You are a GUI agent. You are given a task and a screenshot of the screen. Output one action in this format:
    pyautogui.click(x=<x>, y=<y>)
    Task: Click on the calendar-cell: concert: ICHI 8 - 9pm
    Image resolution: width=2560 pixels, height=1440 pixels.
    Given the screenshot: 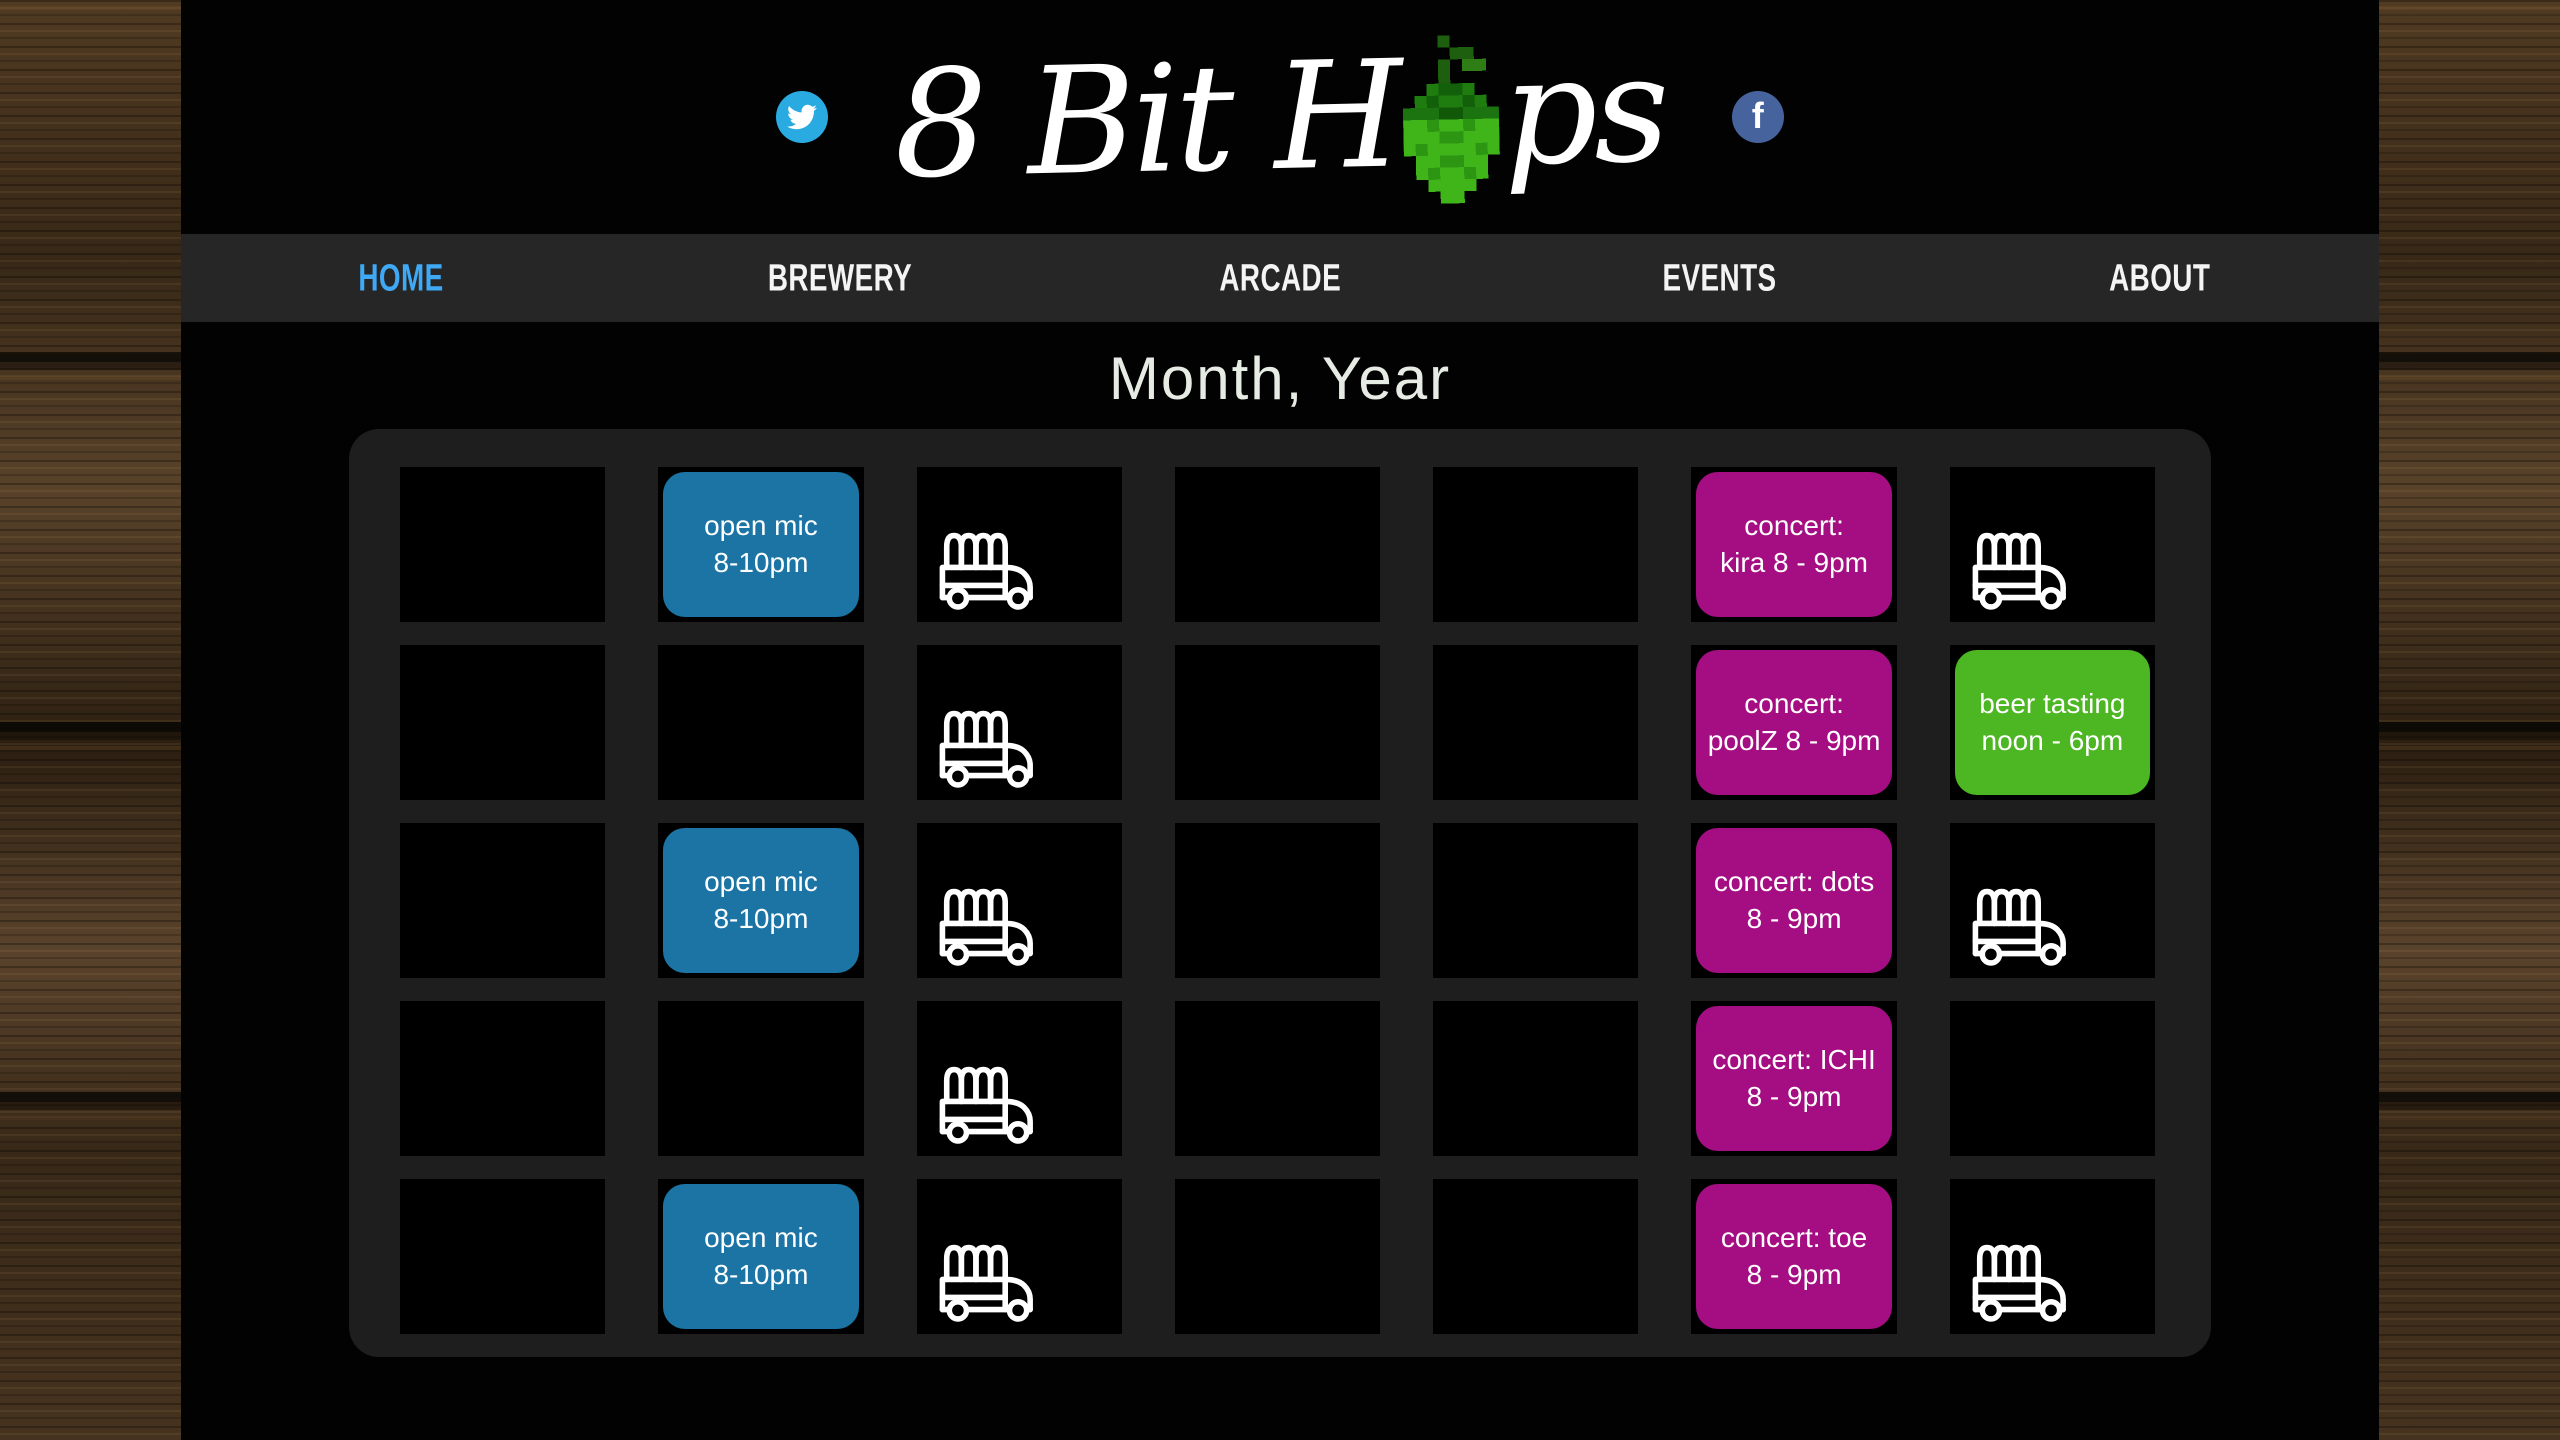 What is the action you would take?
    pyautogui.click(x=1794, y=1078)
    